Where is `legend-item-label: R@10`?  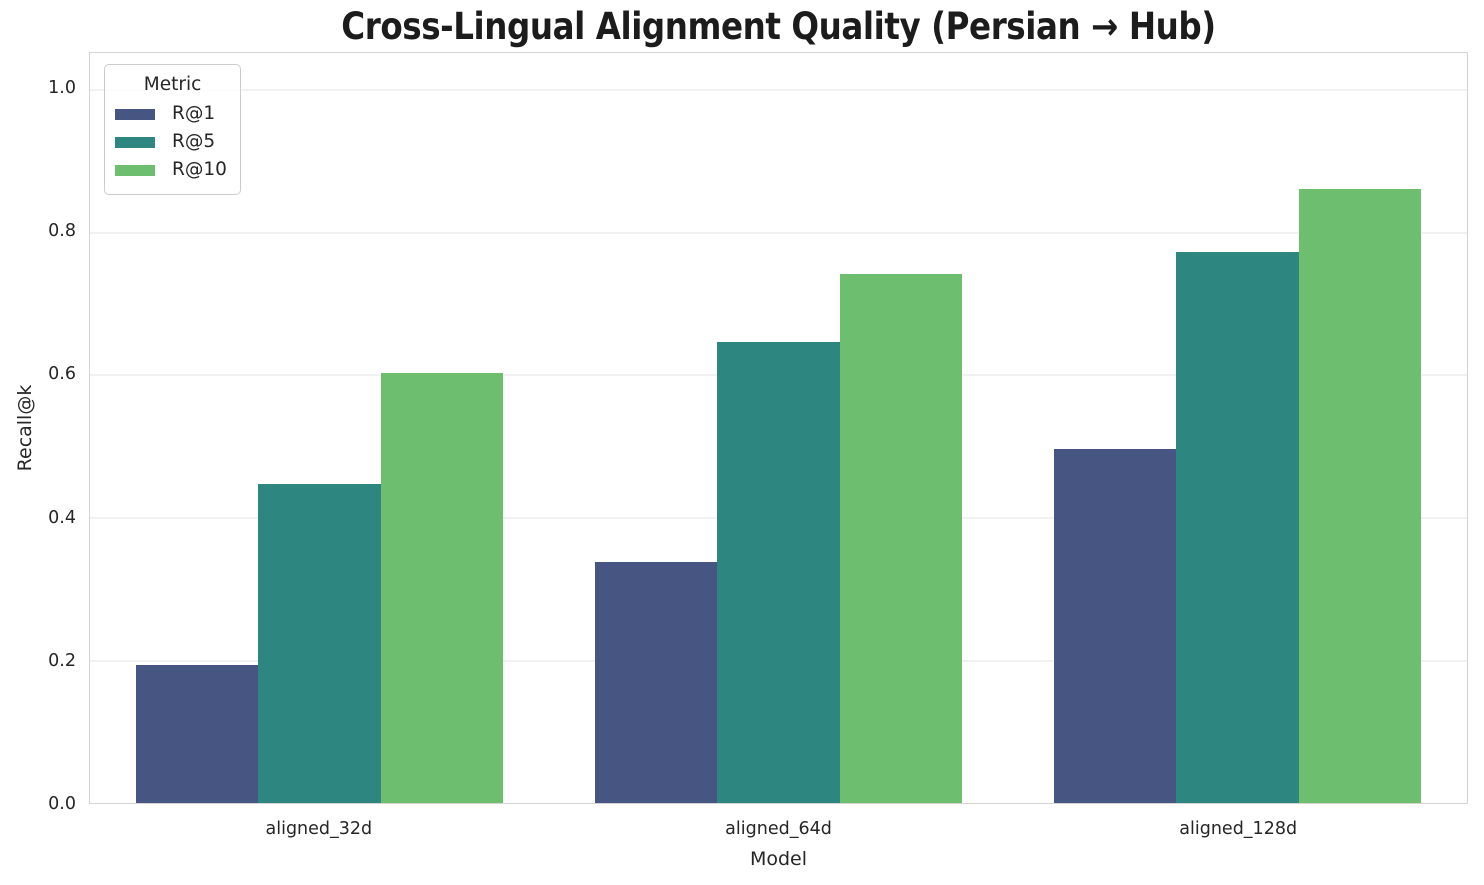
legend-item-label: R@10 is located at coordinates (199, 169).